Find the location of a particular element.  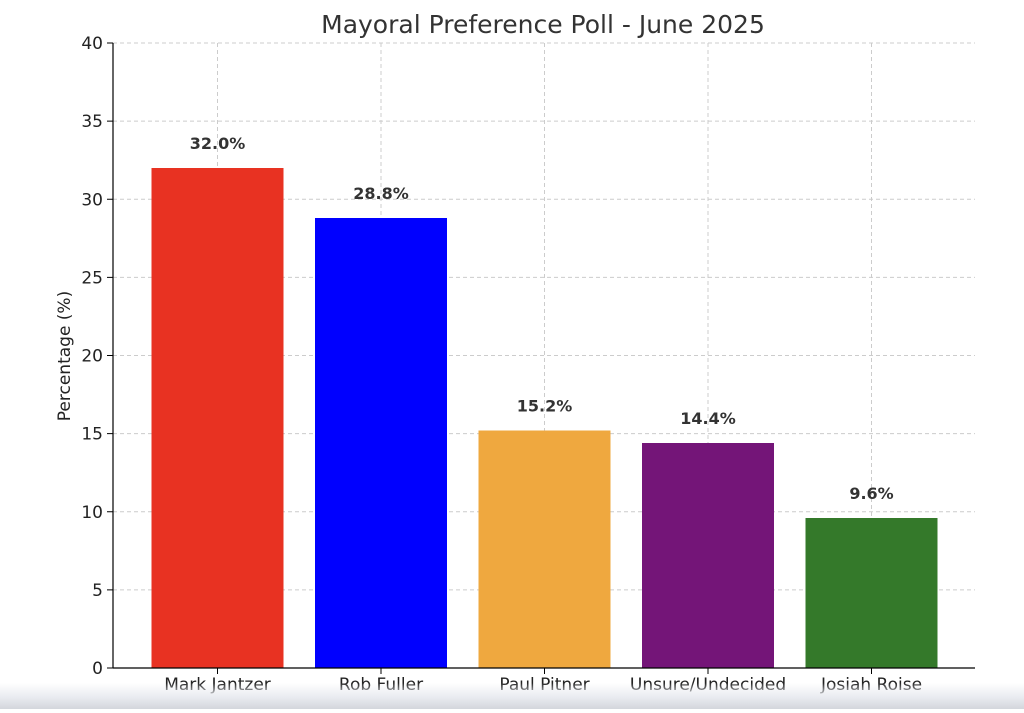

data-label: 28.8% is located at coordinates (381, 193).